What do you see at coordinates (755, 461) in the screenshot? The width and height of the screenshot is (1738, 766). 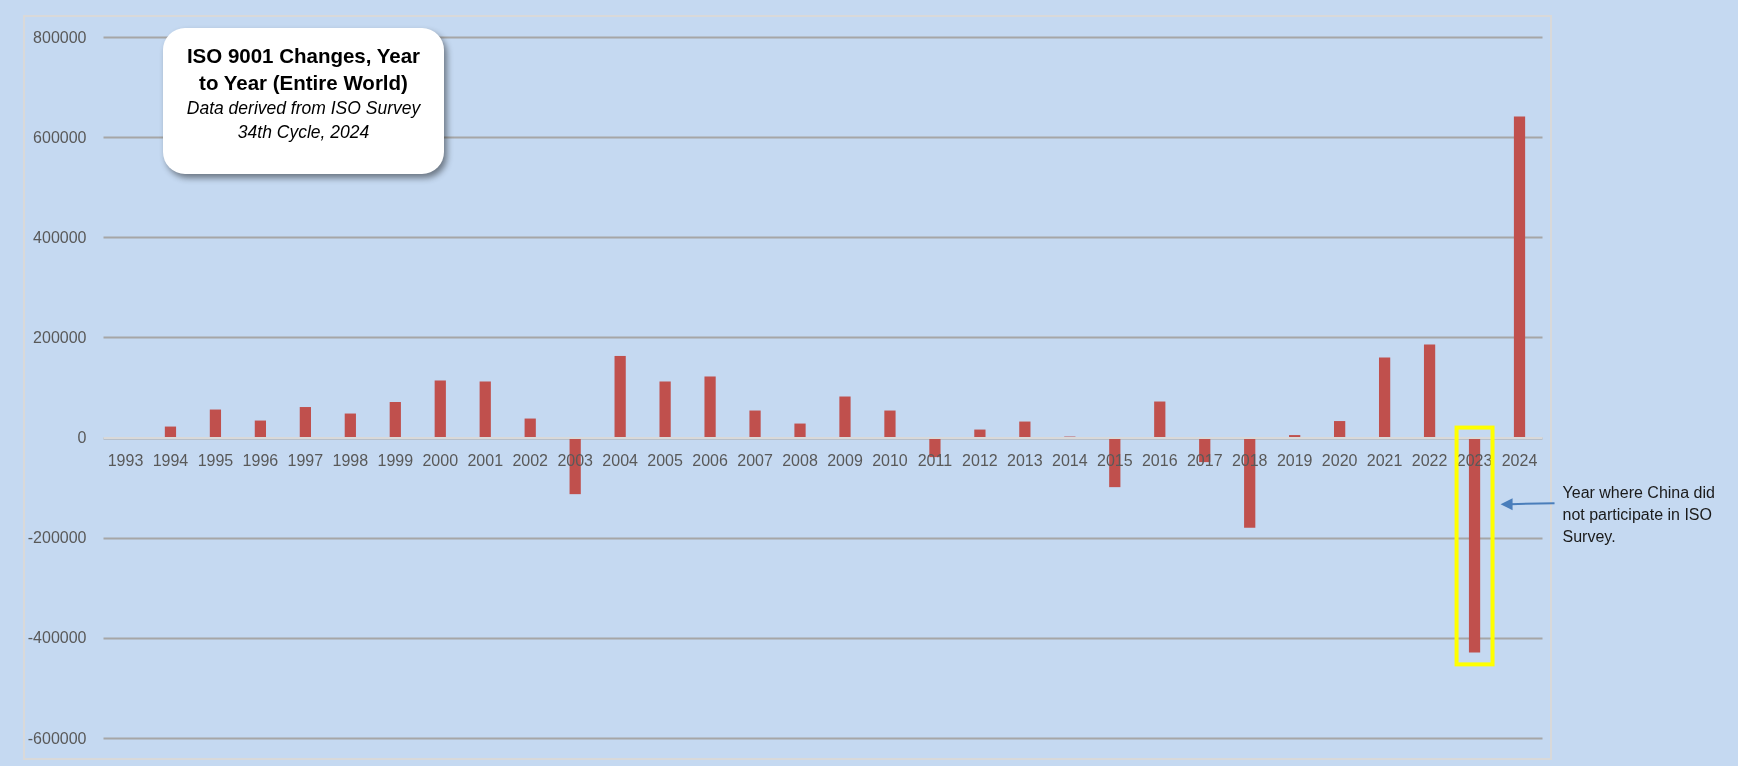 I see `x-tick-label: 2007` at bounding box center [755, 461].